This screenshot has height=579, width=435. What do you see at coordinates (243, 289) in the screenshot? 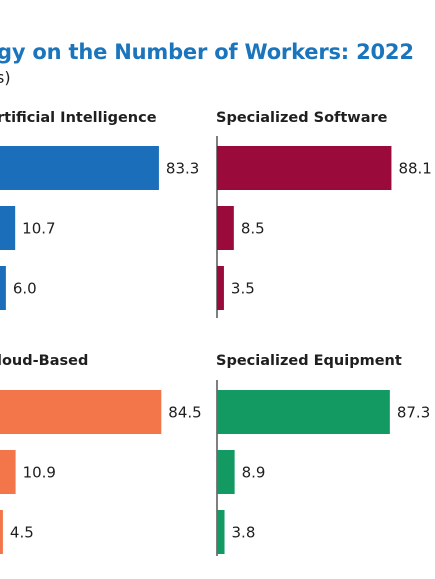
I see `software-value-label-3: 3.5` at bounding box center [243, 289].